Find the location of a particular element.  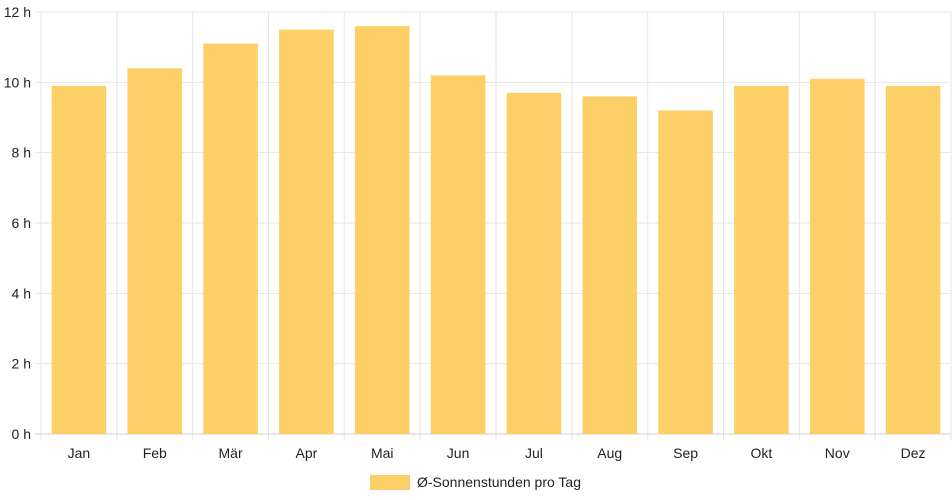

bar-jul is located at coordinates (534, 263).